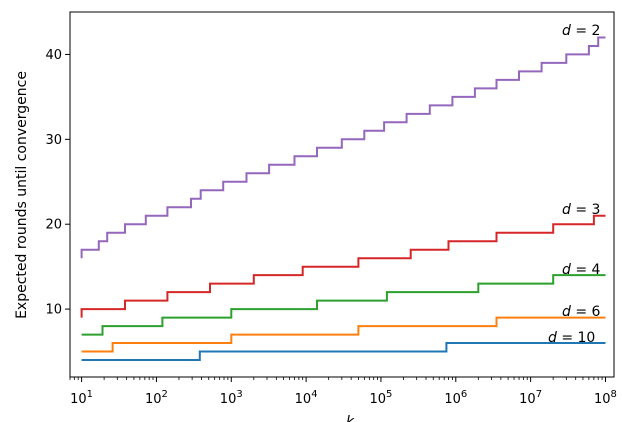  Describe the element at coordinates (605, 398) in the screenshot. I see `x-tick-label: 10⁸` at that location.